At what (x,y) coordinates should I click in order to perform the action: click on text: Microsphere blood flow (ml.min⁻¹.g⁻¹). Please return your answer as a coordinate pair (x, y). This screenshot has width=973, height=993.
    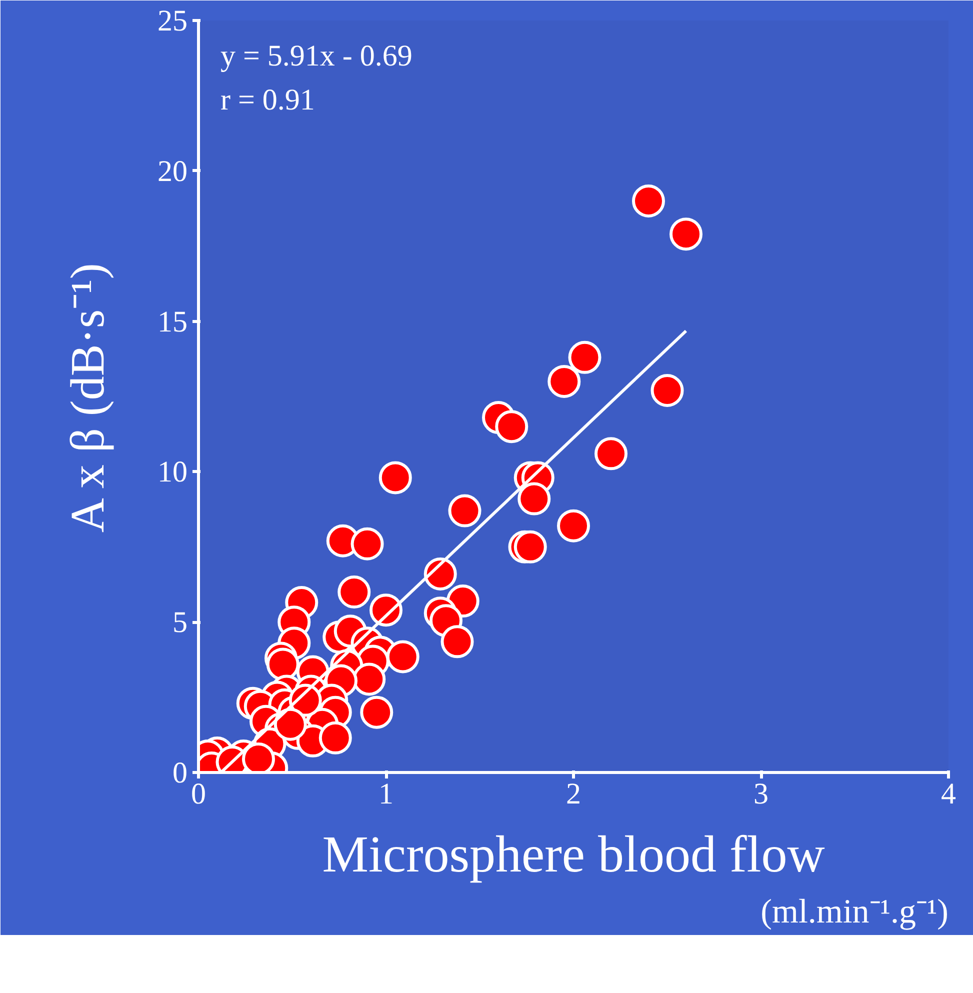
    Looking at the image, I should click on (635, 878).